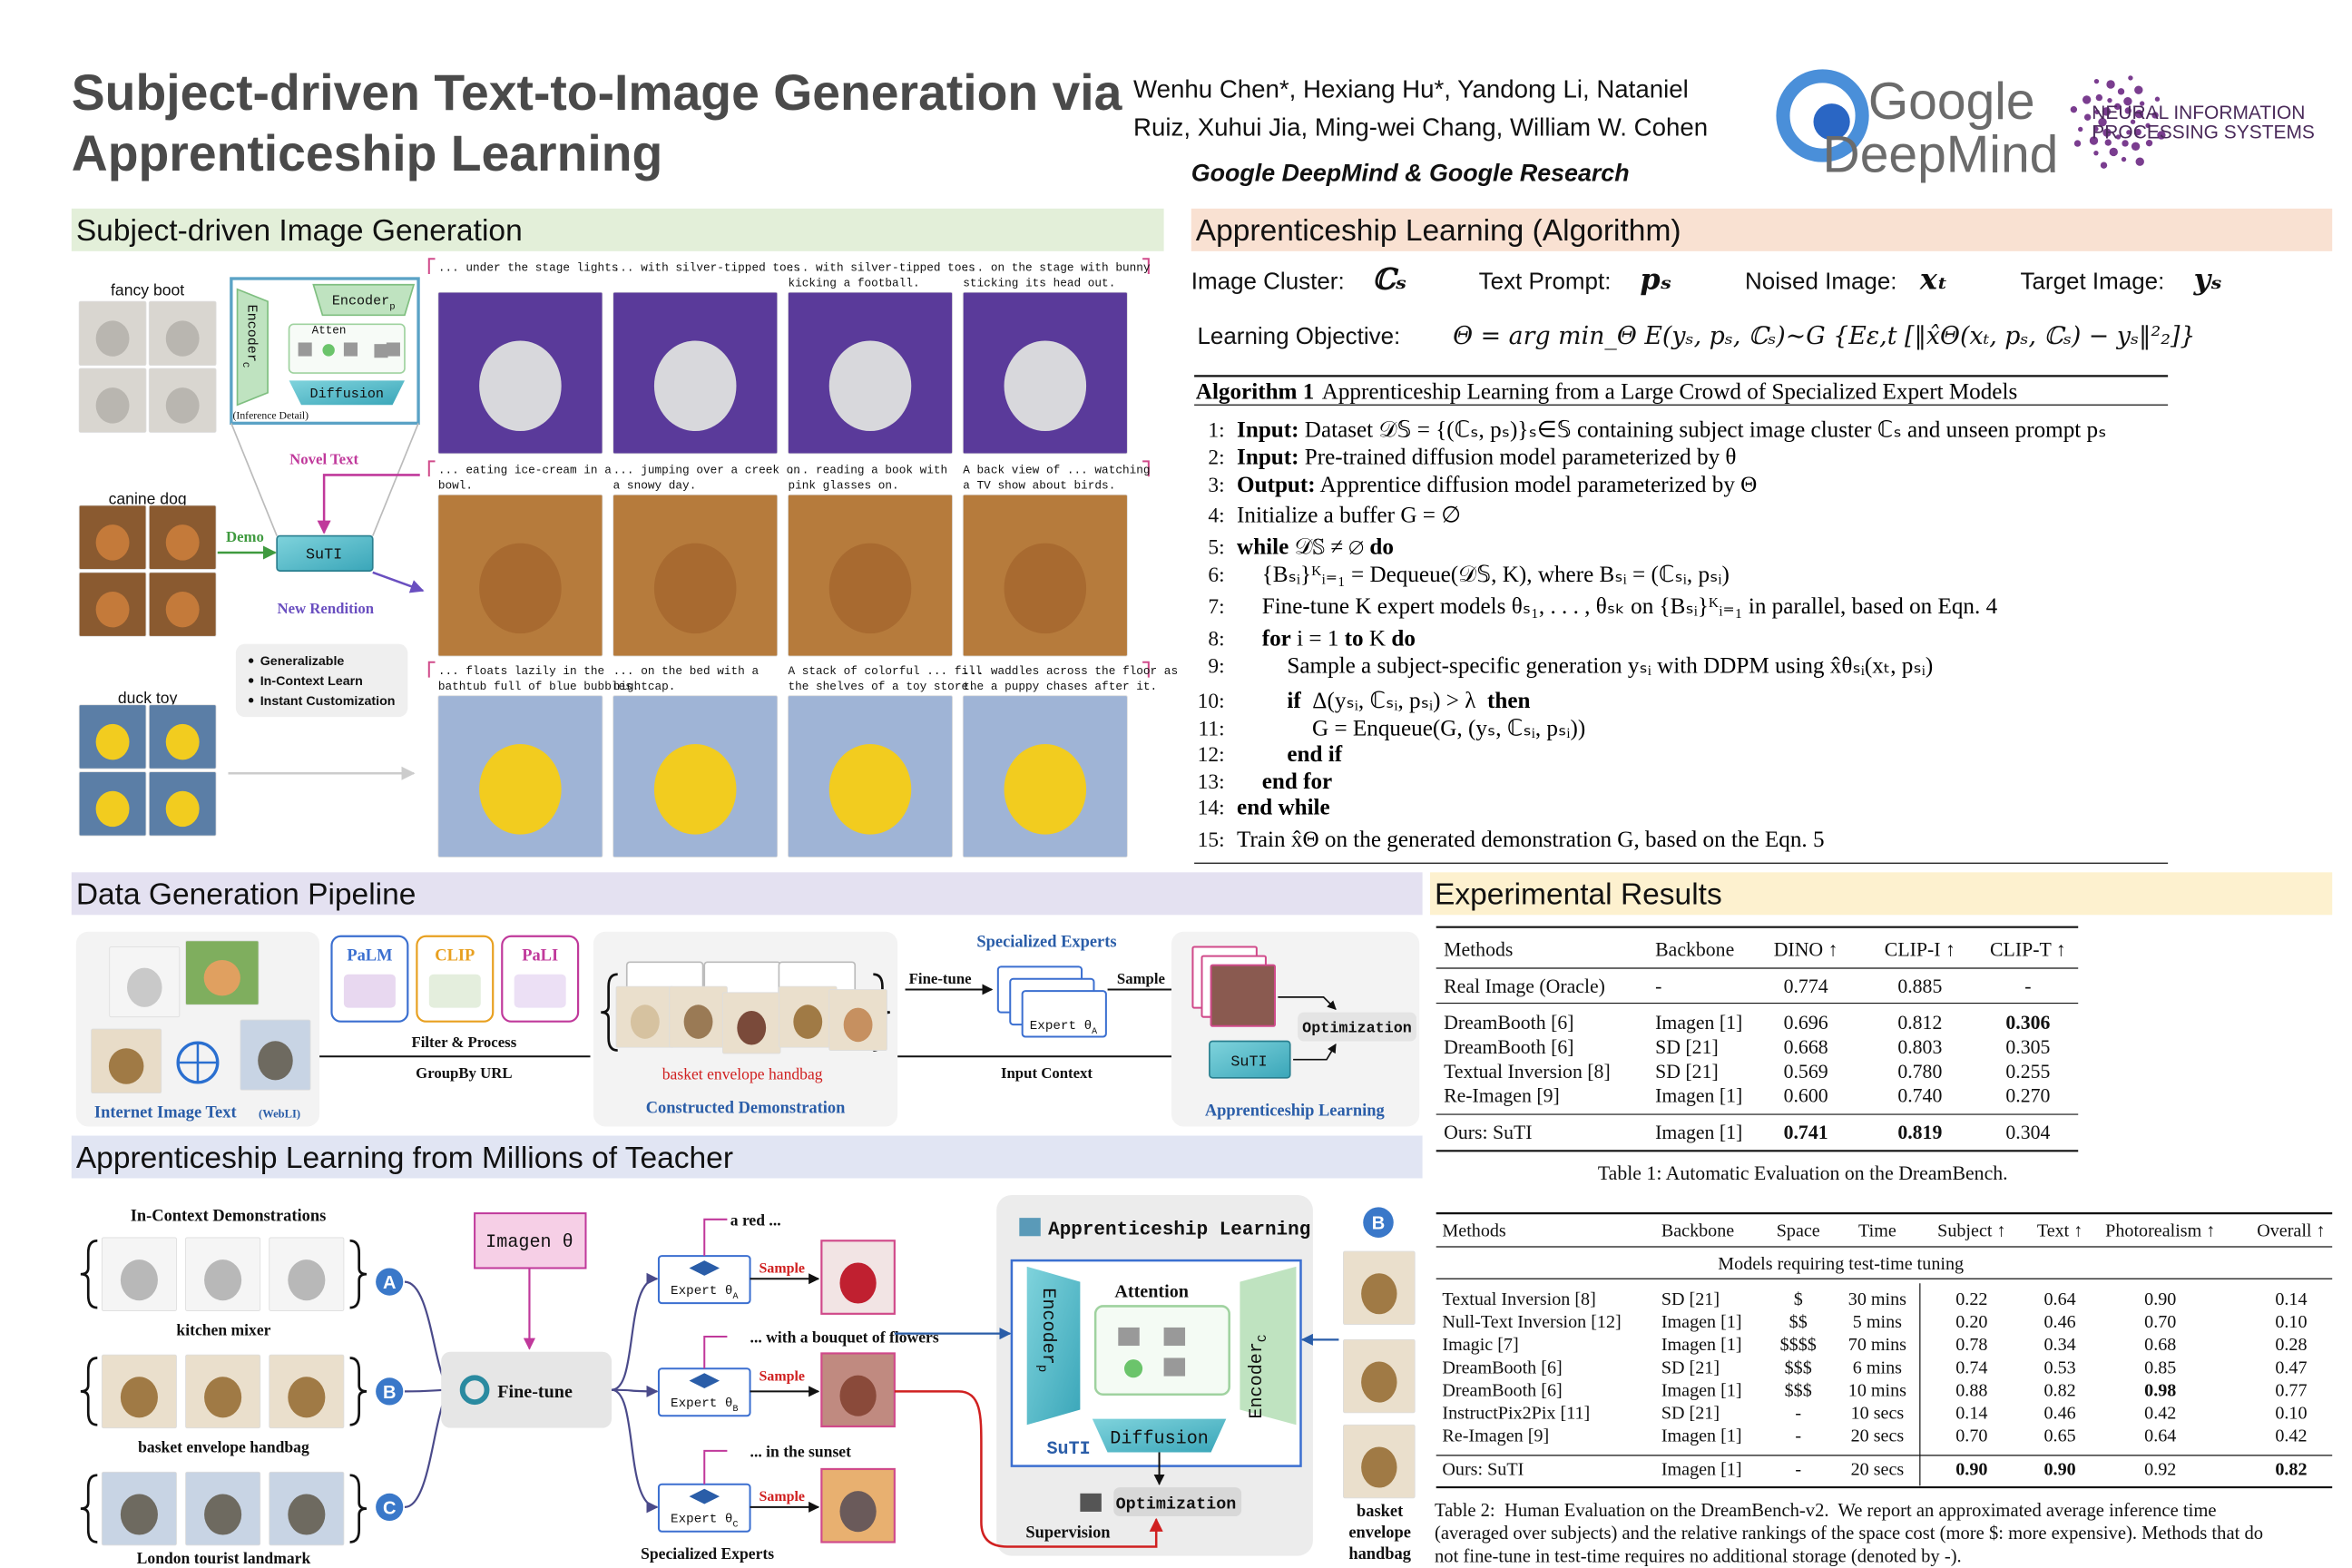 The height and width of the screenshot is (1568, 2352). What do you see at coordinates (1268, 281) in the screenshot?
I see `notation-label: Image Cluster:` at bounding box center [1268, 281].